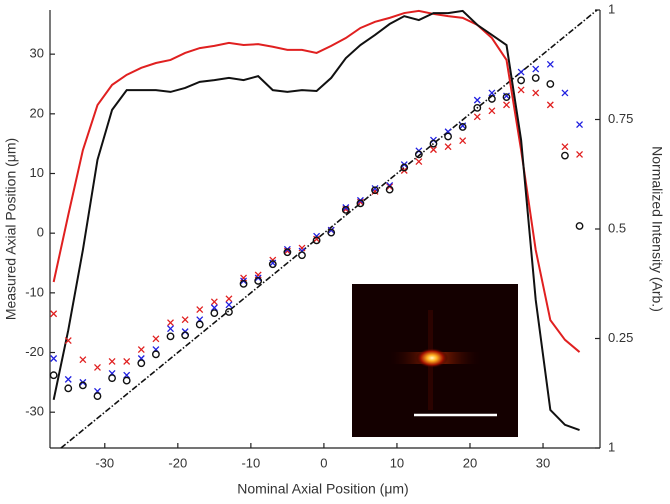 The width and height of the screenshot is (670, 504). What do you see at coordinates (37, 53) in the screenshot?
I see `y-tick-label: 30` at bounding box center [37, 53].